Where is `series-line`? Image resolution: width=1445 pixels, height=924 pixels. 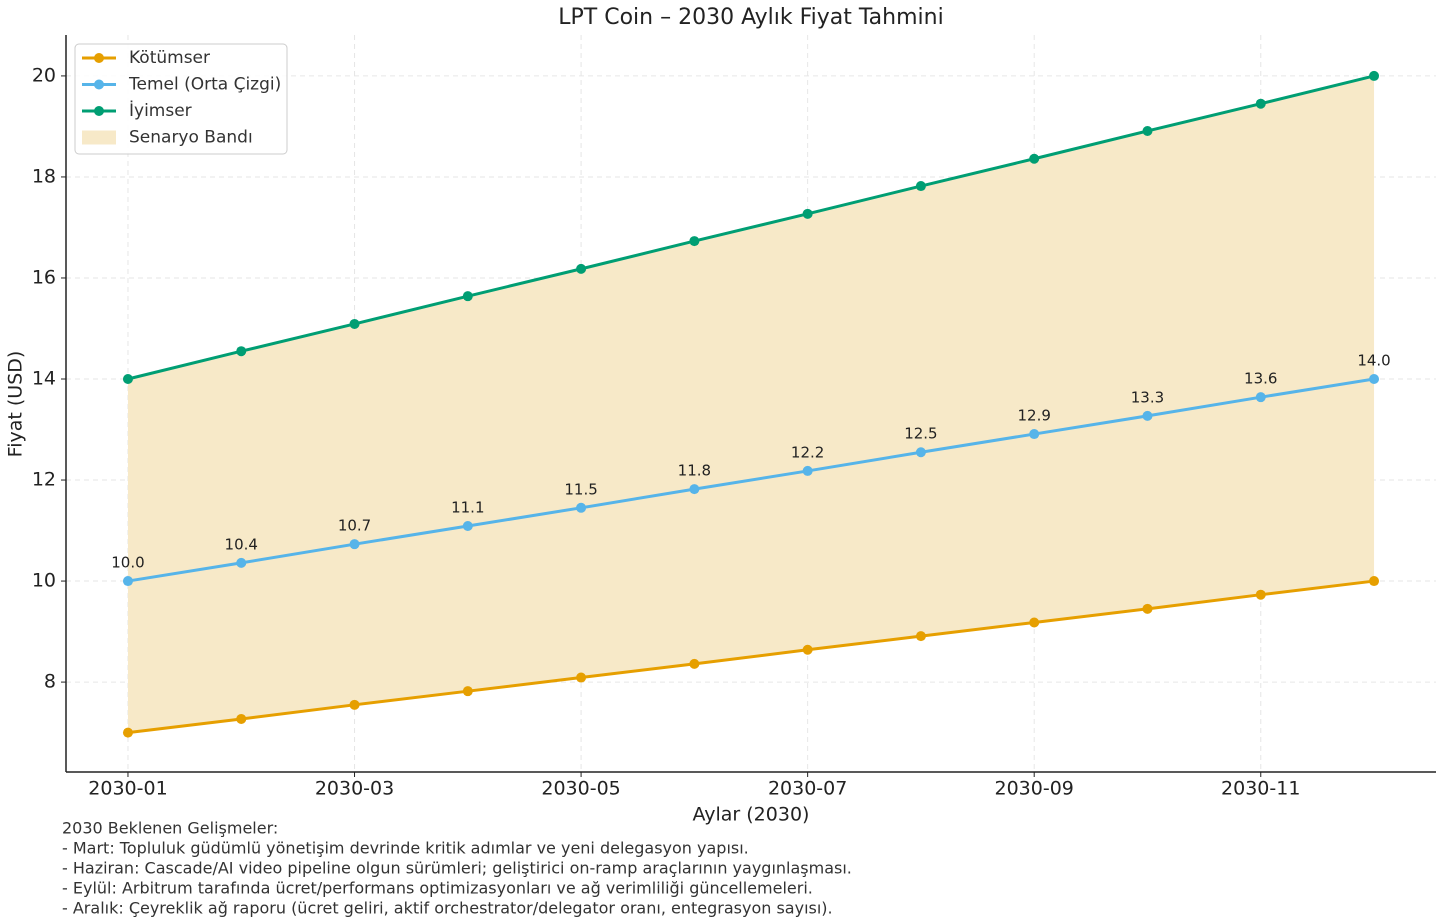 series-line is located at coordinates (751, 657).